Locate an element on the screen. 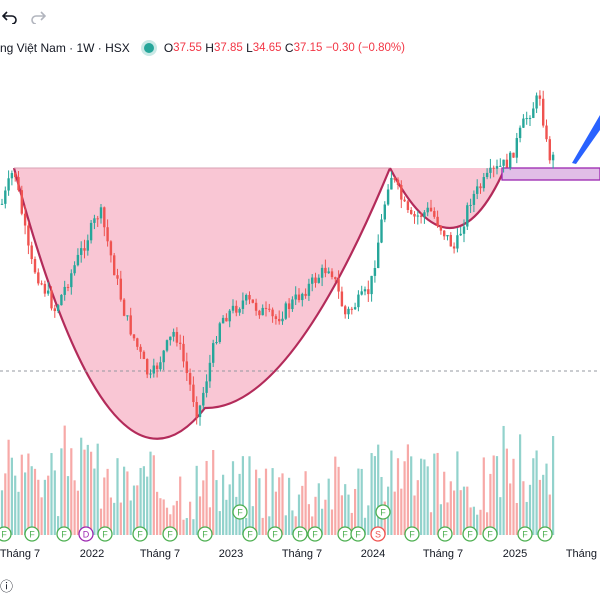  event-marker-label: S is located at coordinates (378, 535).